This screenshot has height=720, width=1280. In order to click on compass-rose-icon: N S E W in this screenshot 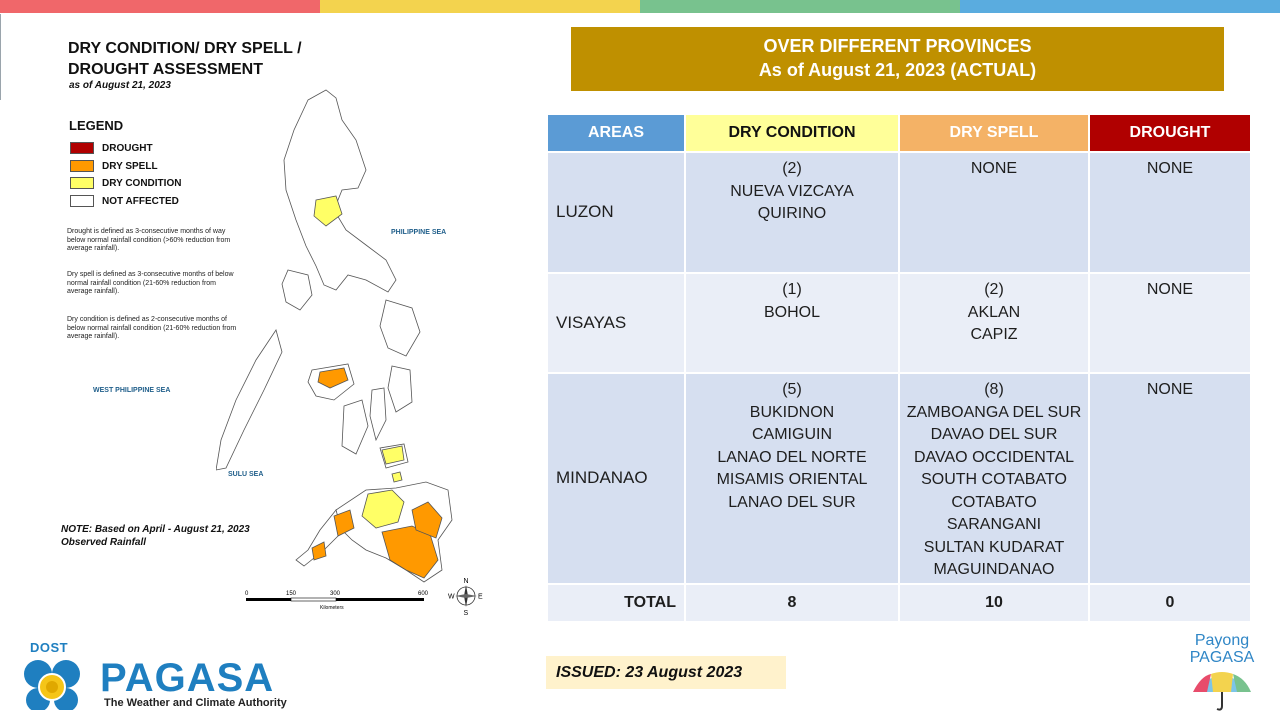, I will do `click(465, 597)`.